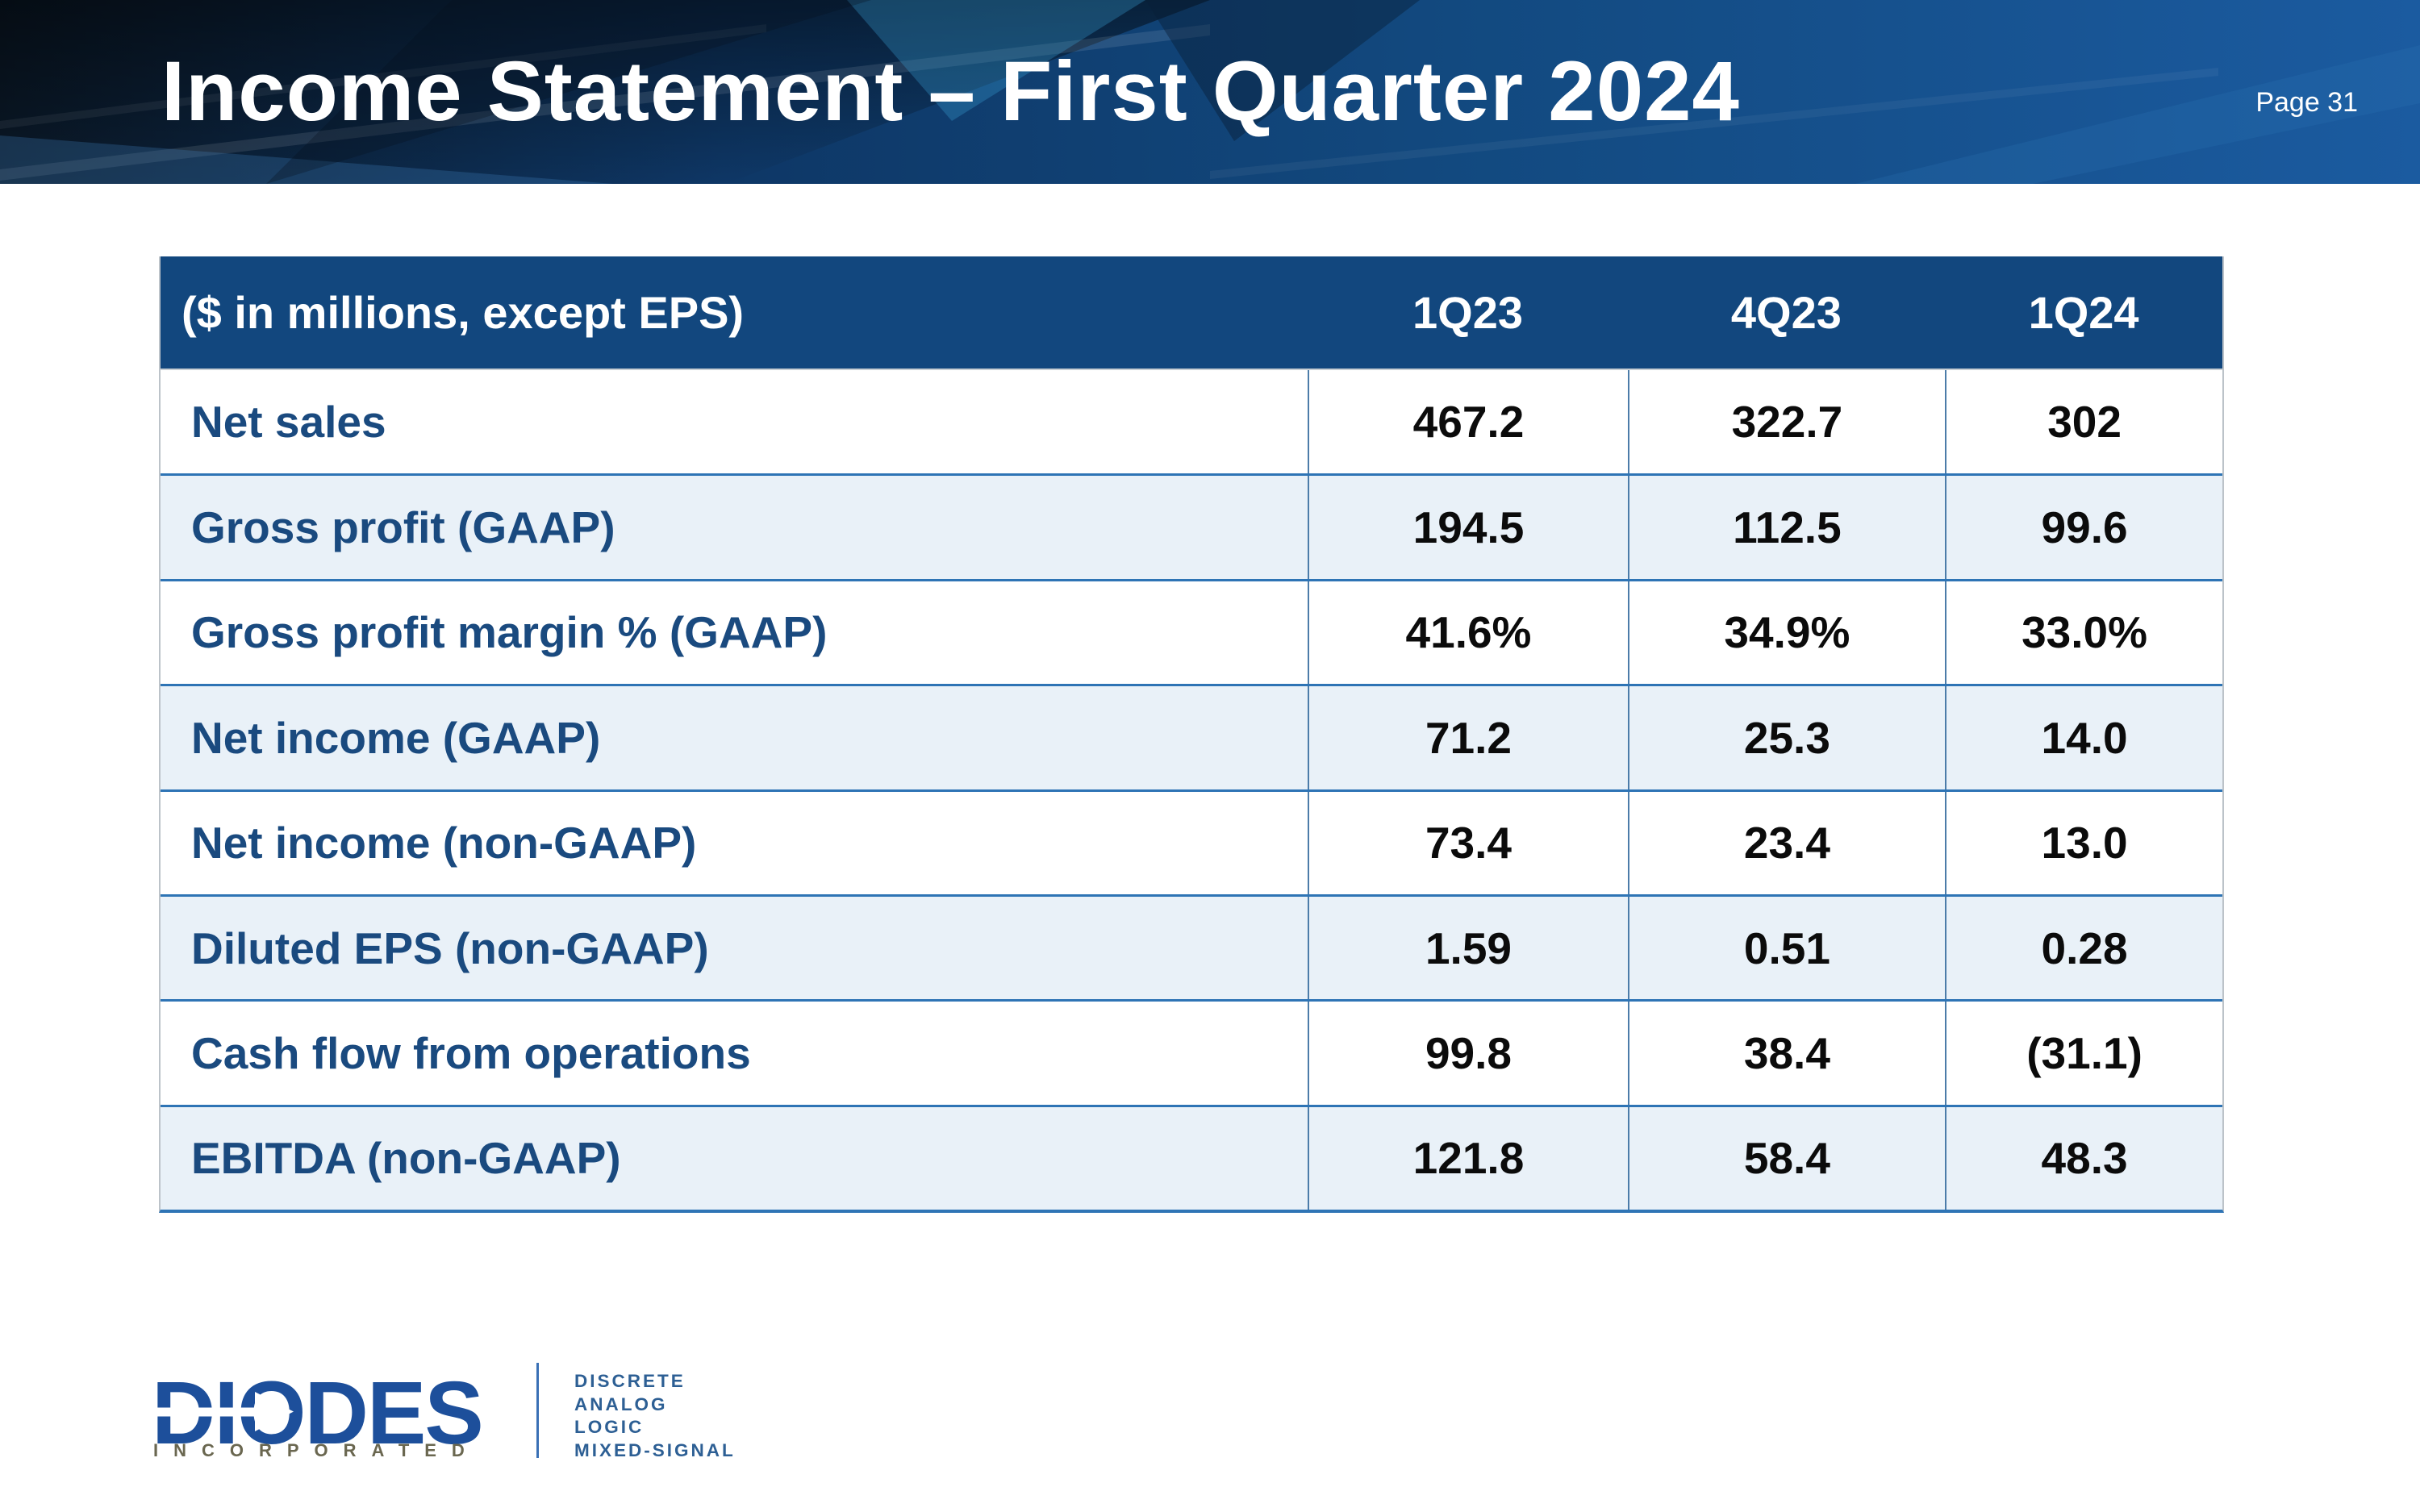  I want to click on tagline-line: ANALOG, so click(621, 1403).